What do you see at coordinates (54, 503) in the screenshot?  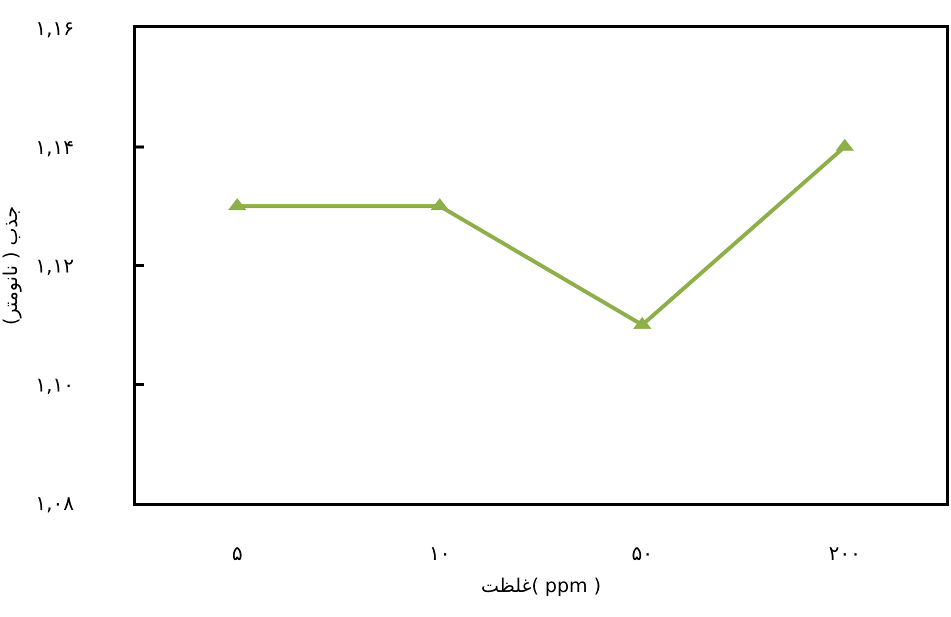 I see `y-tick-label: ۱,۰۸` at bounding box center [54, 503].